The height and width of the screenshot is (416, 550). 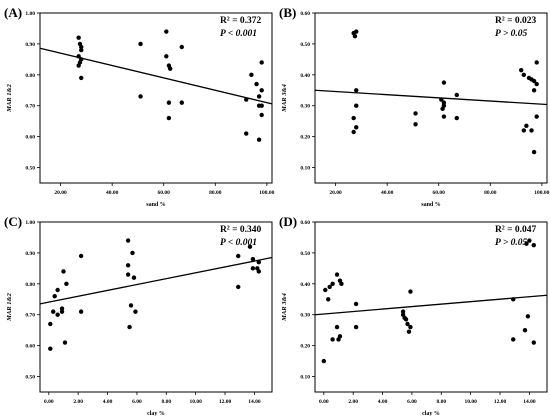 I want to click on panel-label: (A), so click(x=13, y=12).